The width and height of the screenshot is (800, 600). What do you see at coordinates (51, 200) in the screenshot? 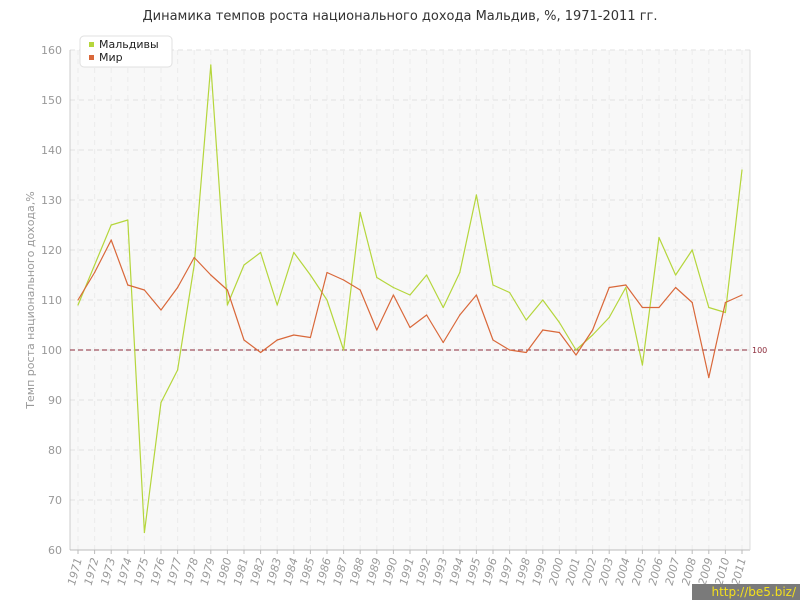
I see `y-tick-label: 130` at bounding box center [51, 200].